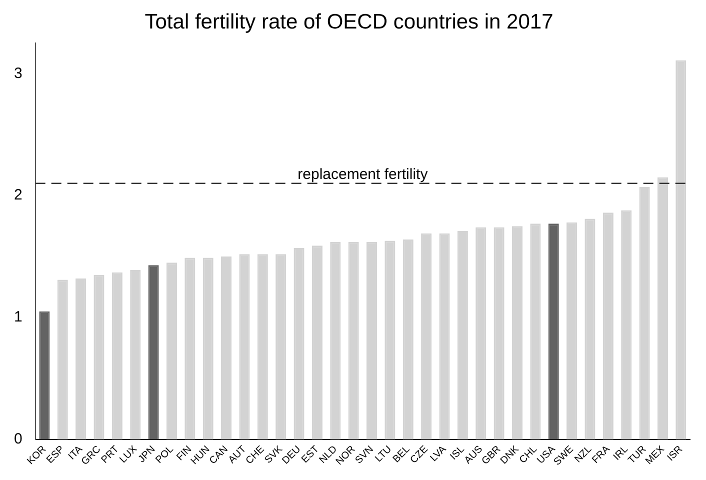  What do you see at coordinates (601, 455) in the screenshot?
I see `x-tick-label: FRA` at bounding box center [601, 455].